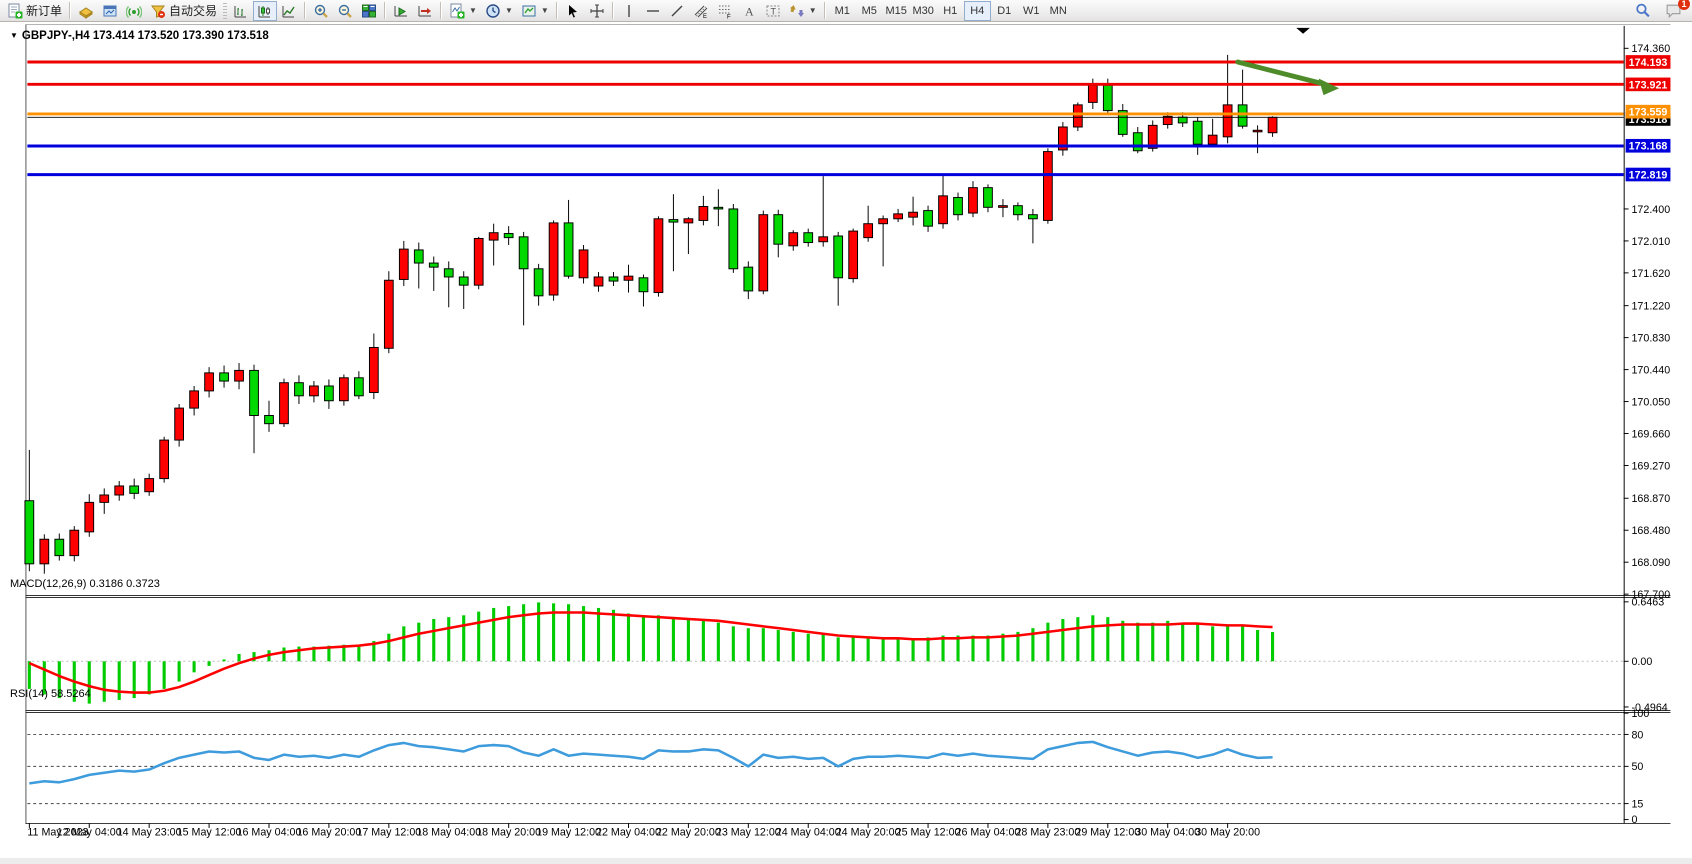 This screenshot has width=1692, height=864. What do you see at coordinates (1637, 767) in the screenshot?
I see `axis-label: 50` at bounding box center [1637, 767].